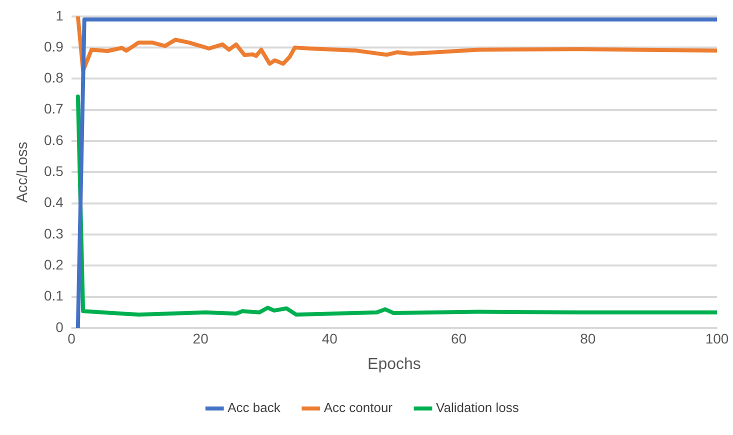 Image resolution: width=733 pixels, height=435 pixels. I want to click on y-tick-label: 0.5, so click(54, 171).